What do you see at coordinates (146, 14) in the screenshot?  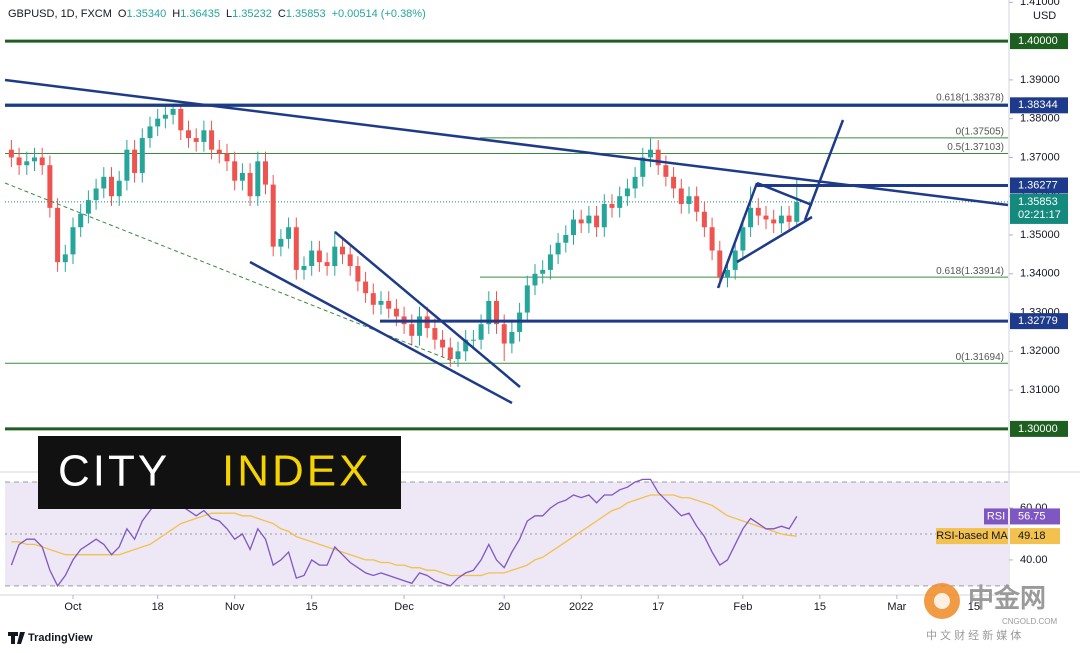 I see `header-value: 1.35340` at bounding box center [146, 14].